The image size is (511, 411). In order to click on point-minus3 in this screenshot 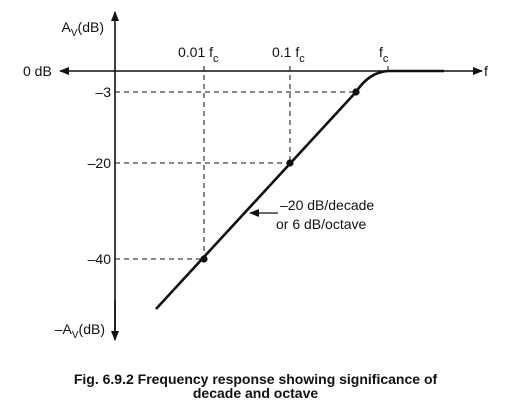, I will do `click(356, 92)`.